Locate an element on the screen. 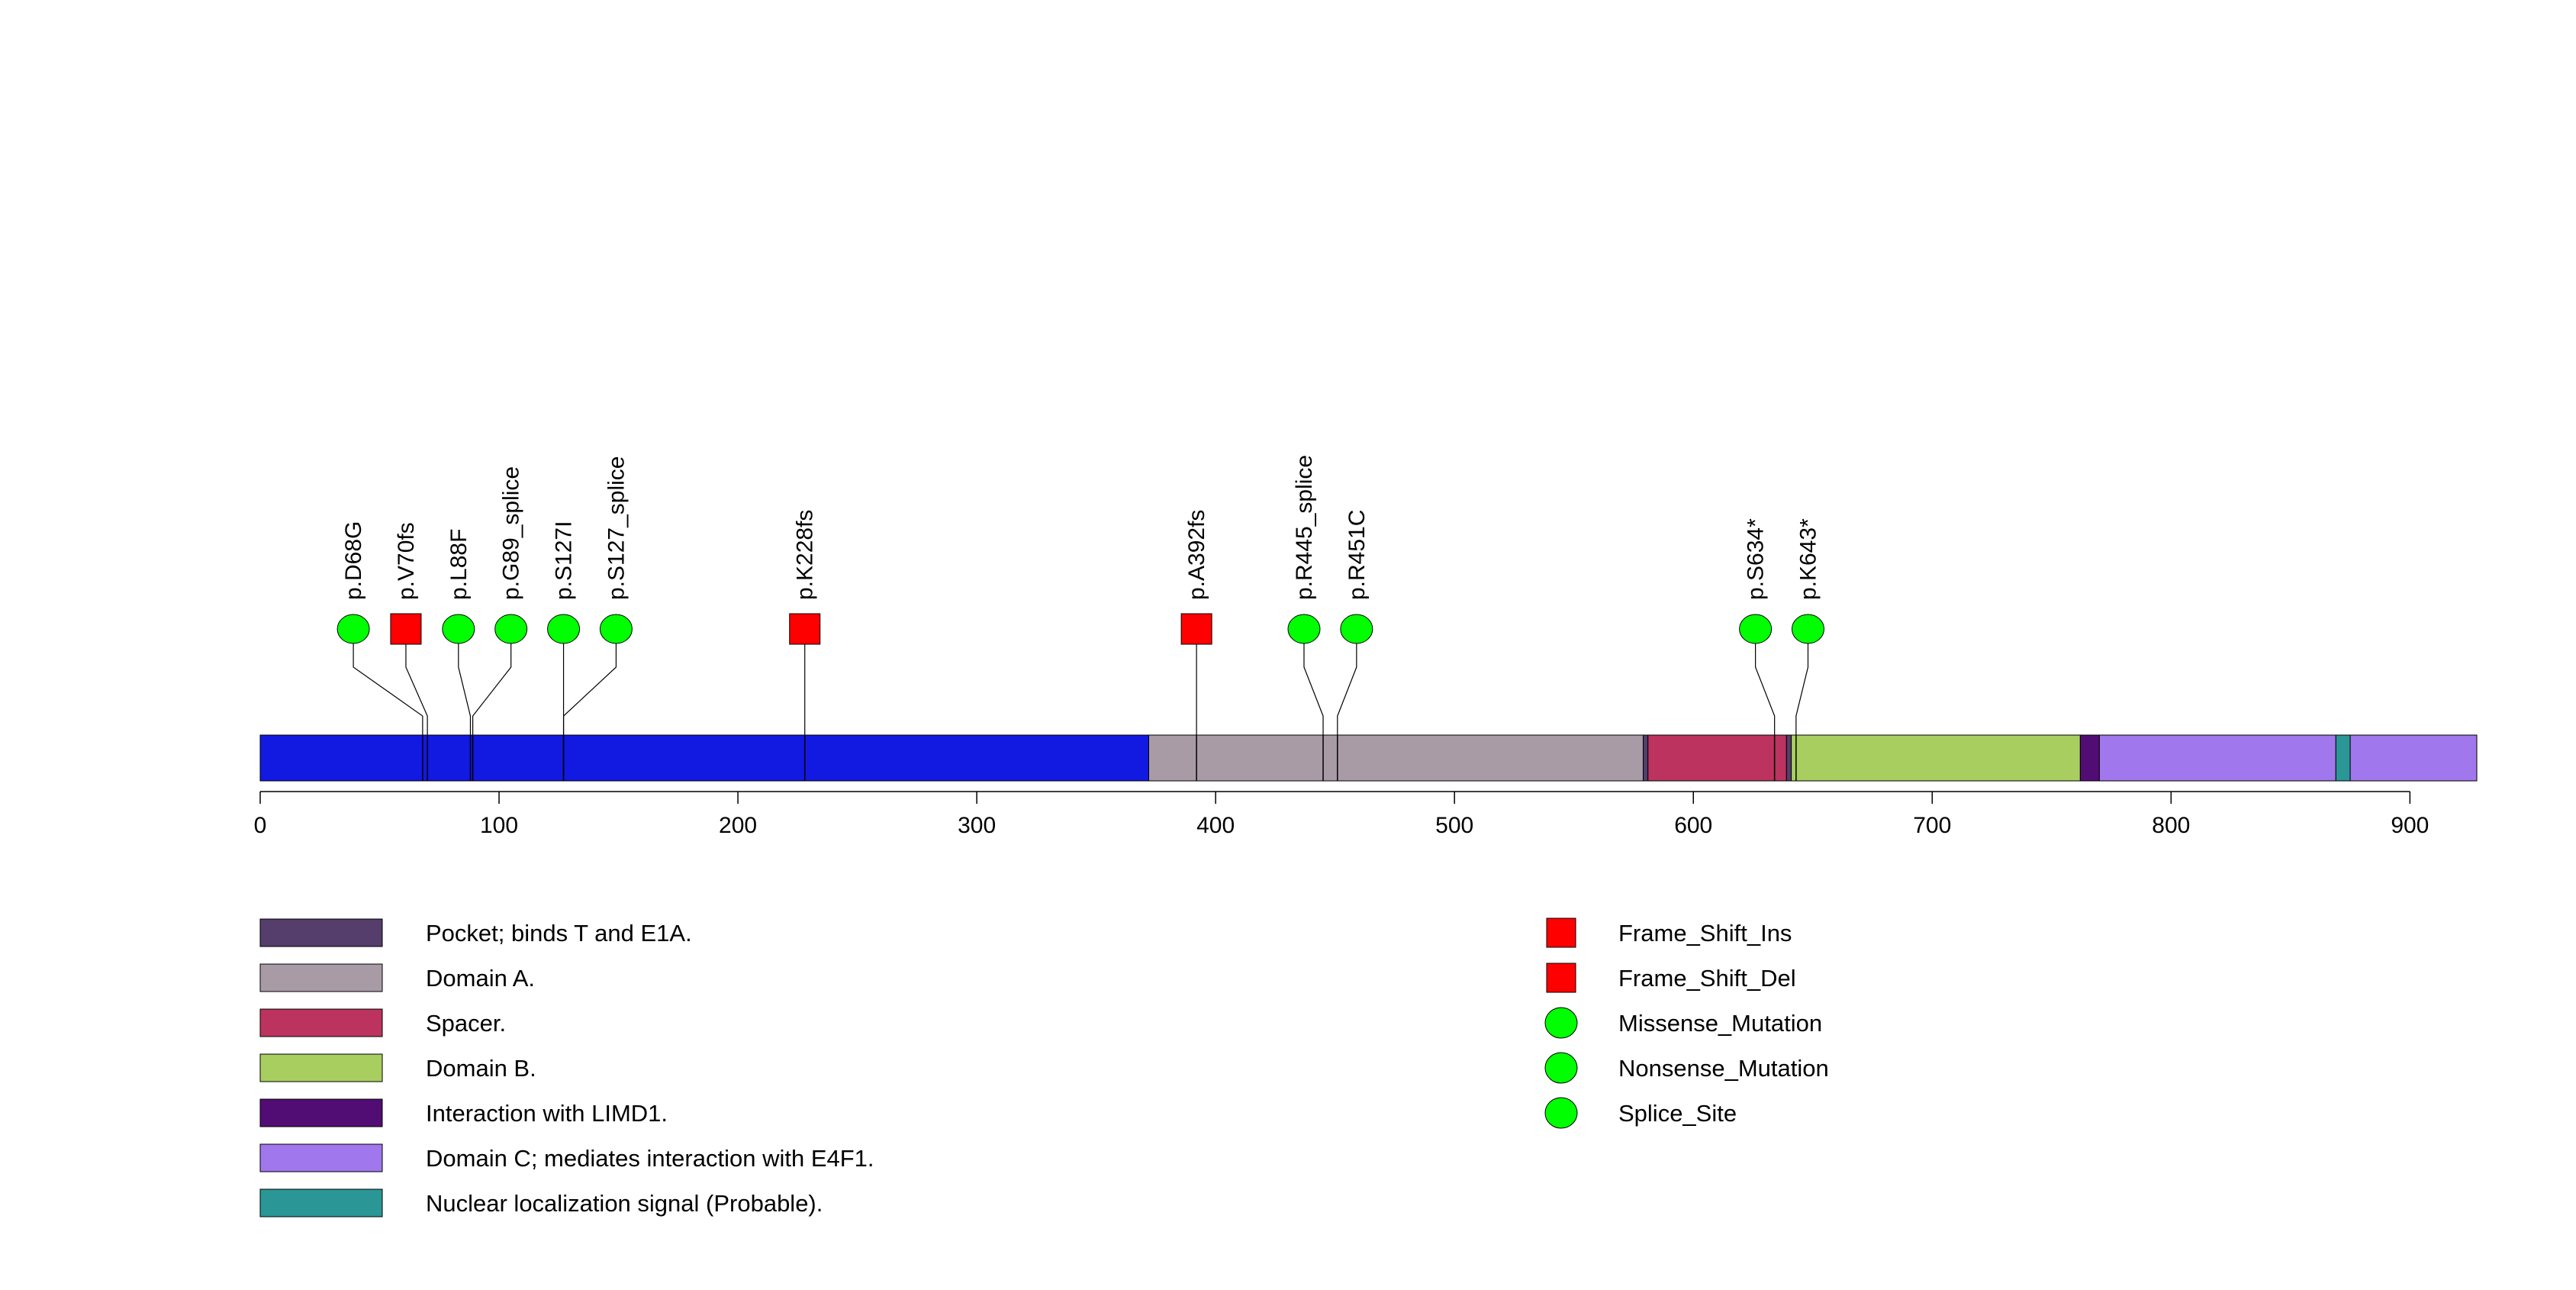 Image resolution: width=2576 pixels, height=1290 pixels. x-axis-tick-label: 300 is located at coordinates (977, 825).